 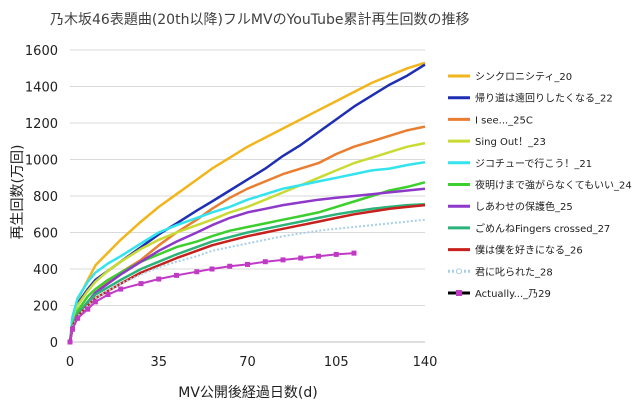 I want to click on y-tick-label: 1400, so click(x=41, y=88).